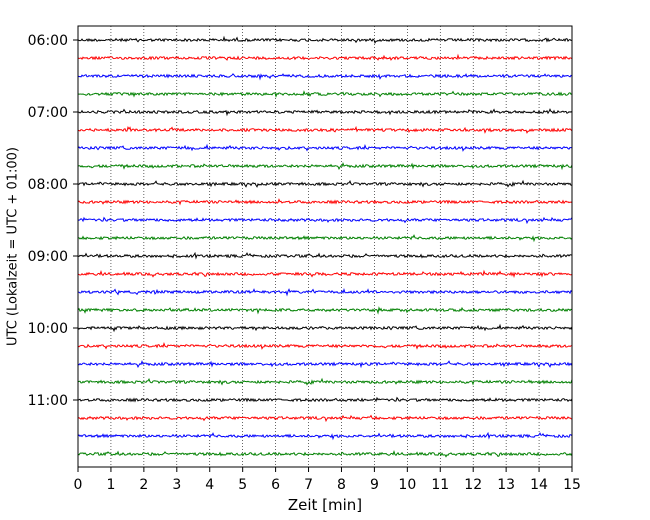  What do you see at coordinates (308, 485) in the screenshot?
I see `x-tick-label-7: 7` at bounding box center [308, 485].